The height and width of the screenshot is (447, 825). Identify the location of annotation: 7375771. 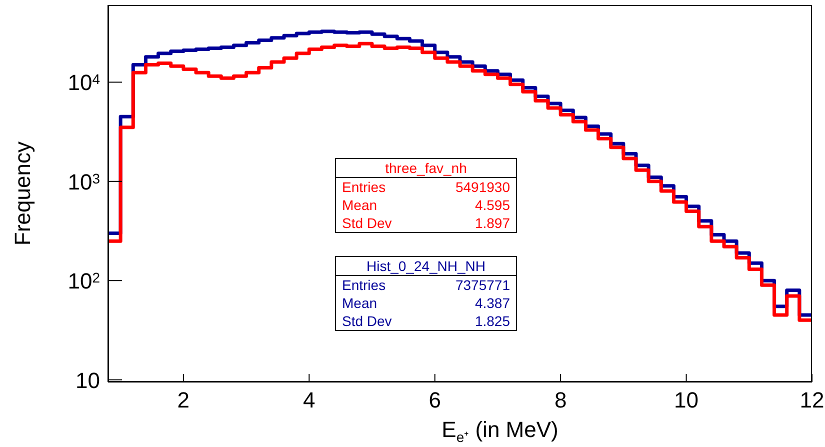
(482, 285).